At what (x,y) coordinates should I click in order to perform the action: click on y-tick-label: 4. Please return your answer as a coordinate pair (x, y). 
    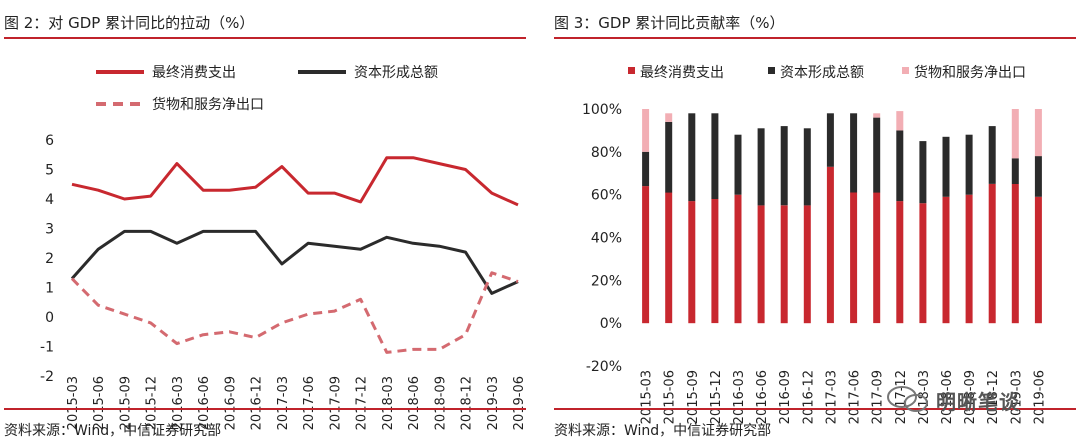
    Looking at the image, I should click on (49, 200).